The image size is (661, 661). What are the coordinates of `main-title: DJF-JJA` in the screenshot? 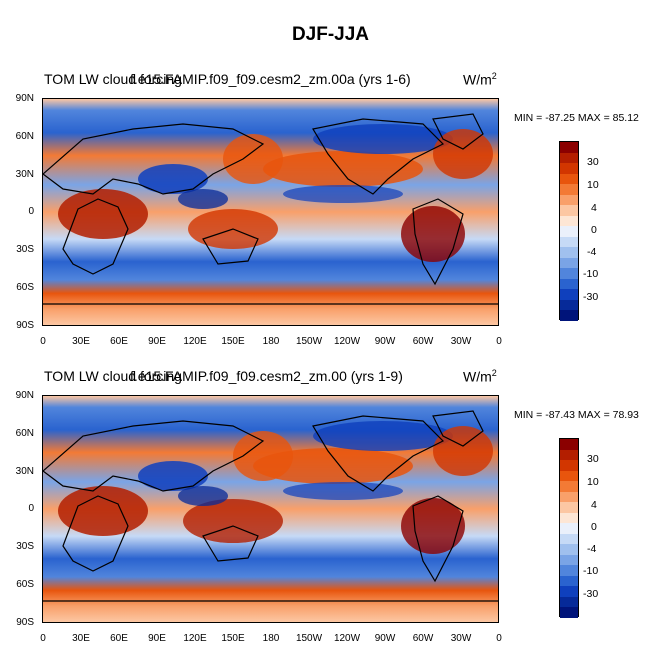 It's located at (330, 34).